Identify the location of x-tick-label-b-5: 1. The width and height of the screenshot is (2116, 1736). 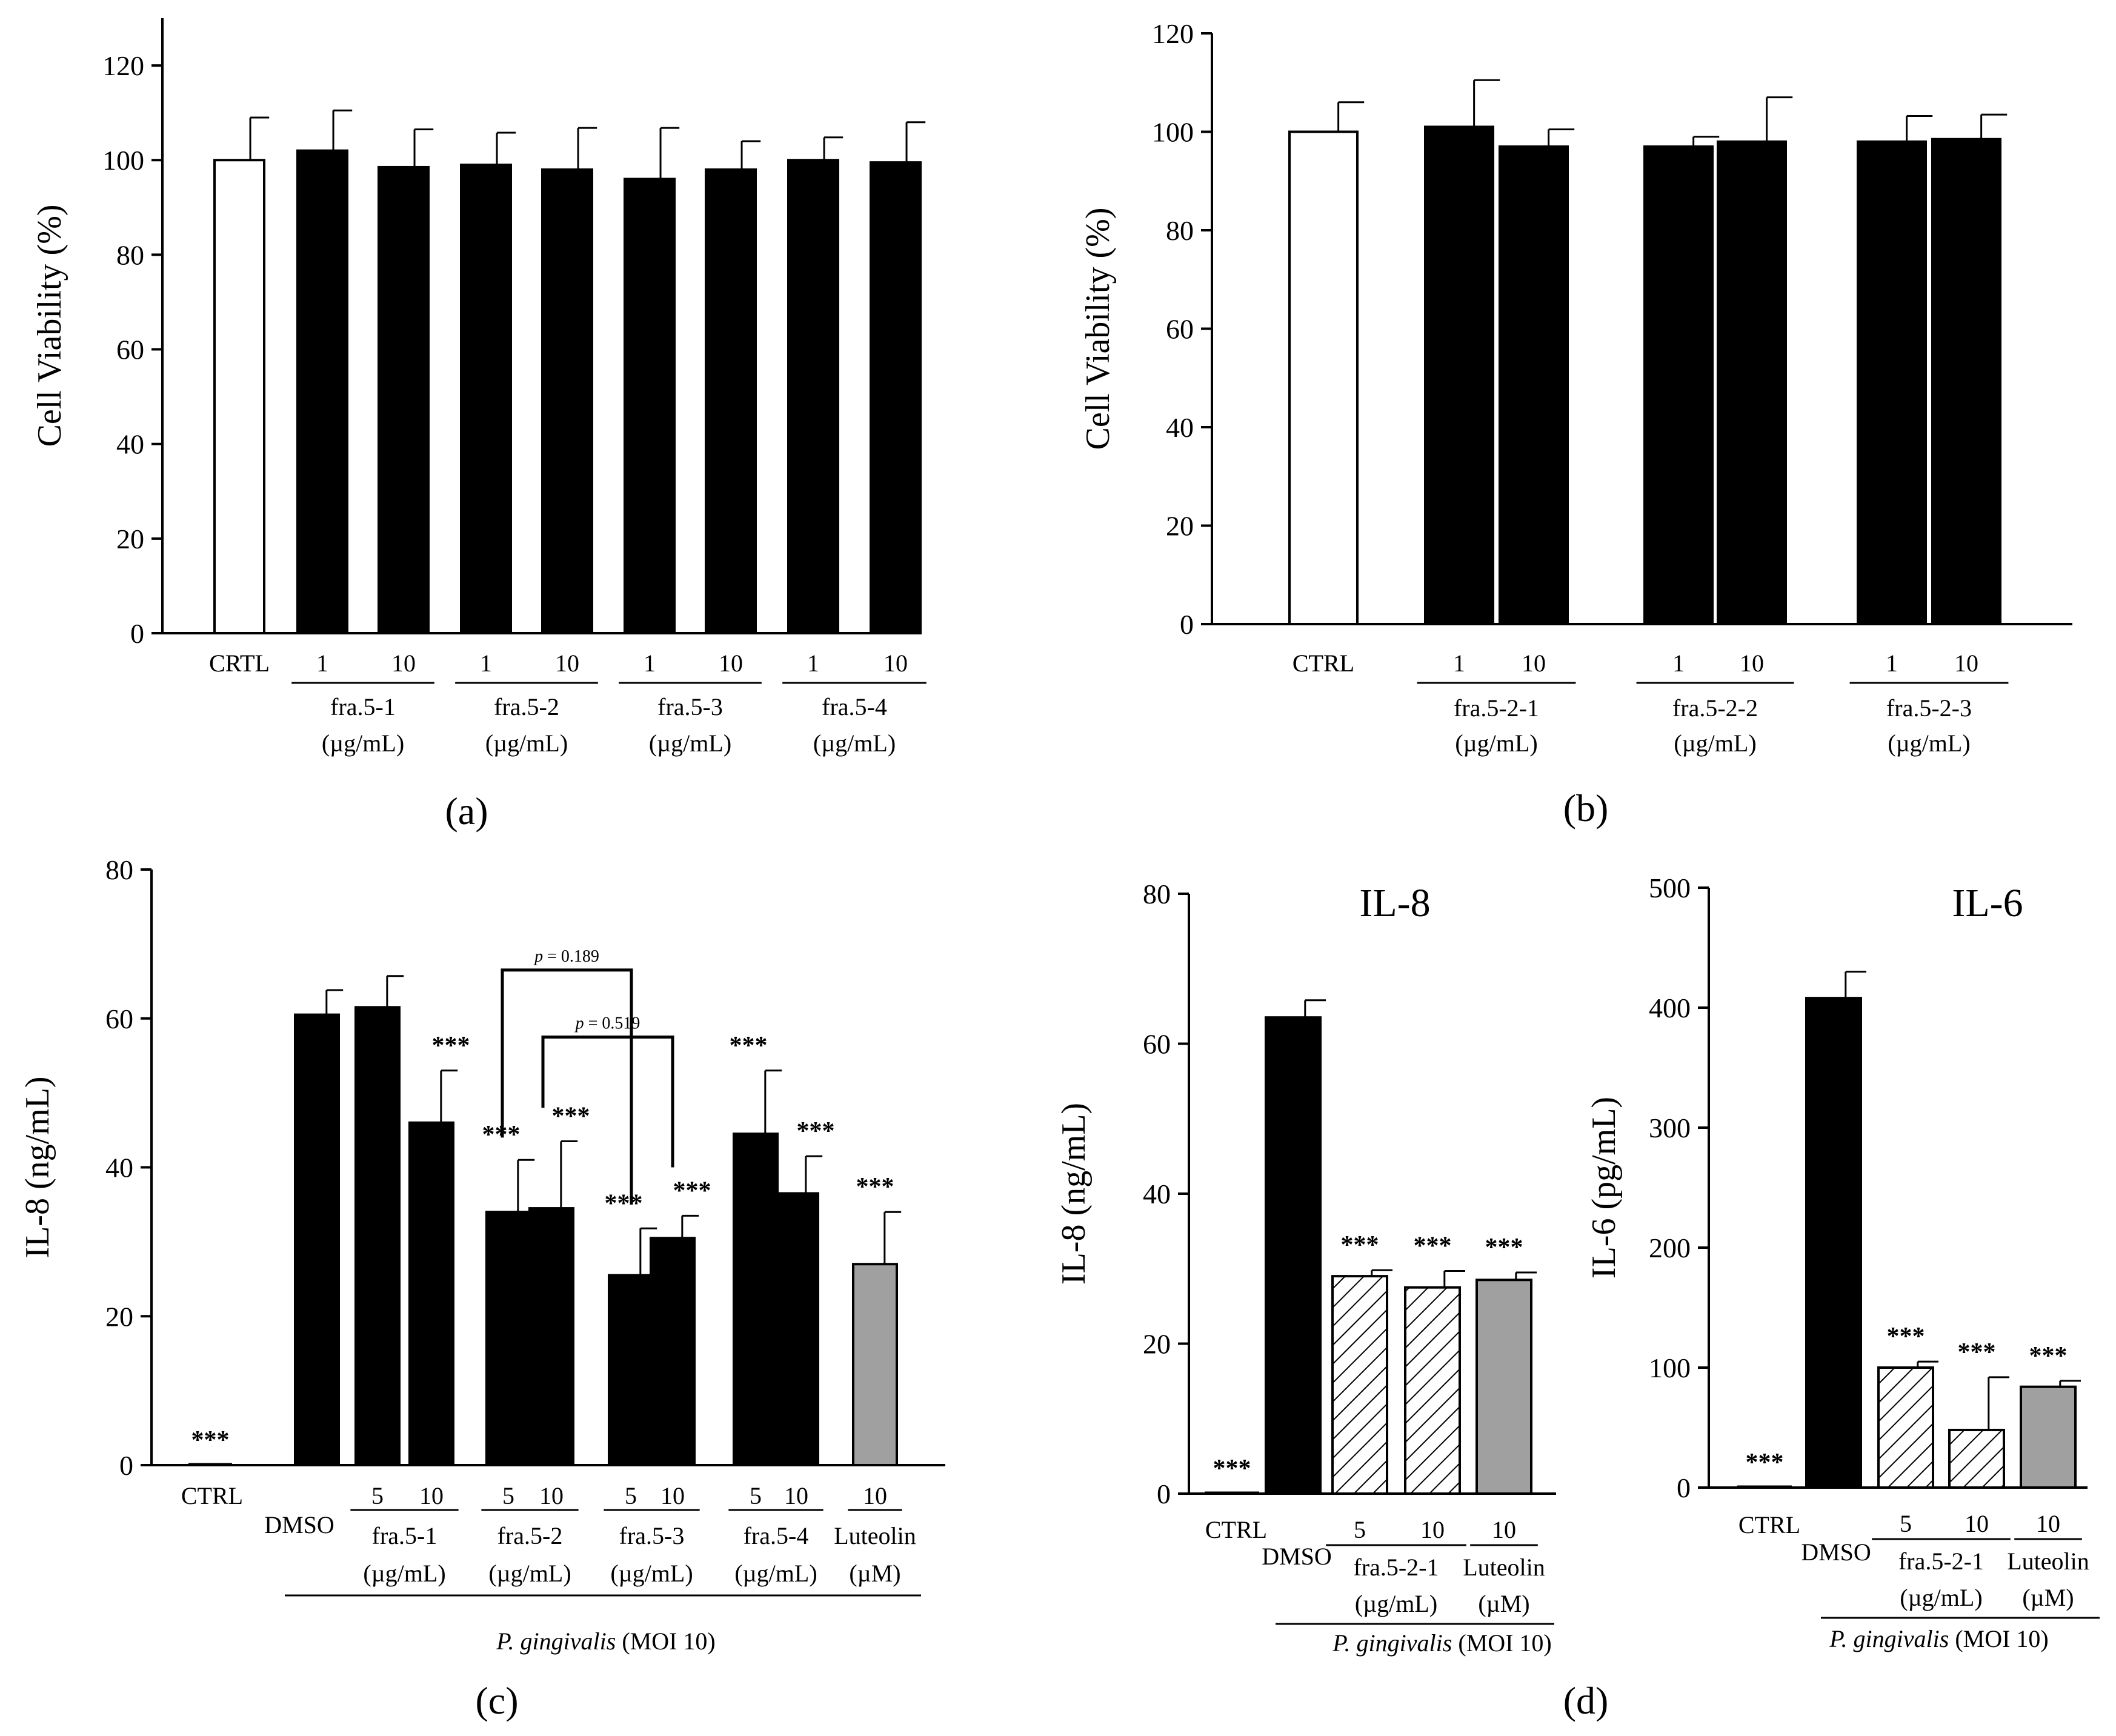
(1892, 664).